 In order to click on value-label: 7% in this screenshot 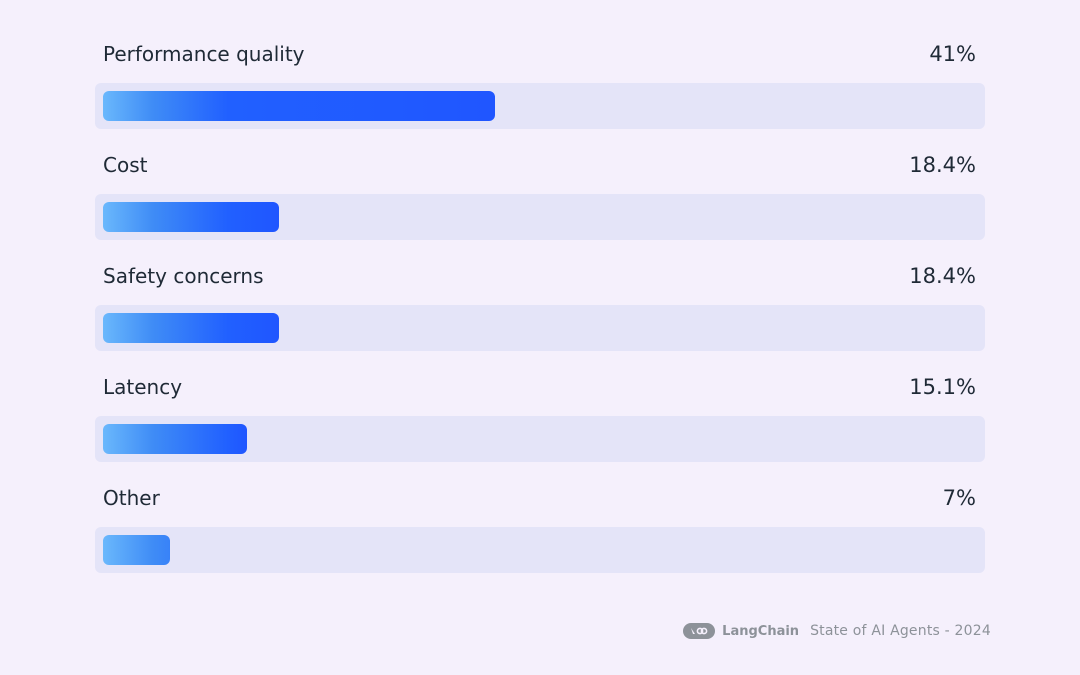, I will do `click(959, 498)`.